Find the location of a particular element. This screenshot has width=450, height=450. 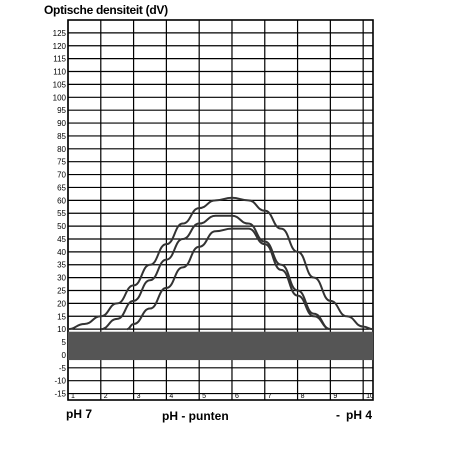

x-tick-label: 7 is located at coordinates (270, 396).